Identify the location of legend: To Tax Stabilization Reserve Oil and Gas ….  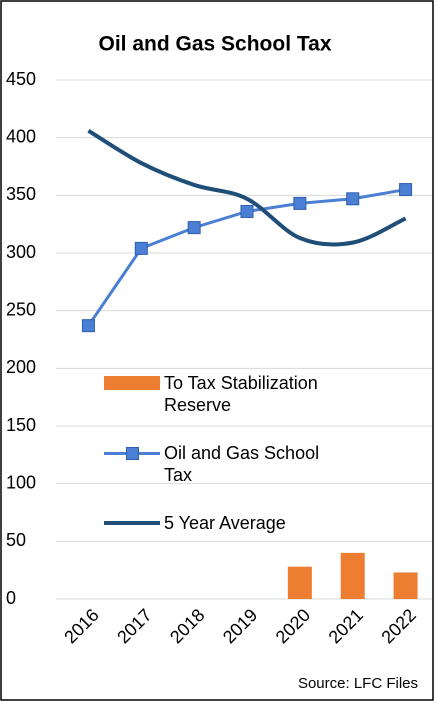
(219, 466).